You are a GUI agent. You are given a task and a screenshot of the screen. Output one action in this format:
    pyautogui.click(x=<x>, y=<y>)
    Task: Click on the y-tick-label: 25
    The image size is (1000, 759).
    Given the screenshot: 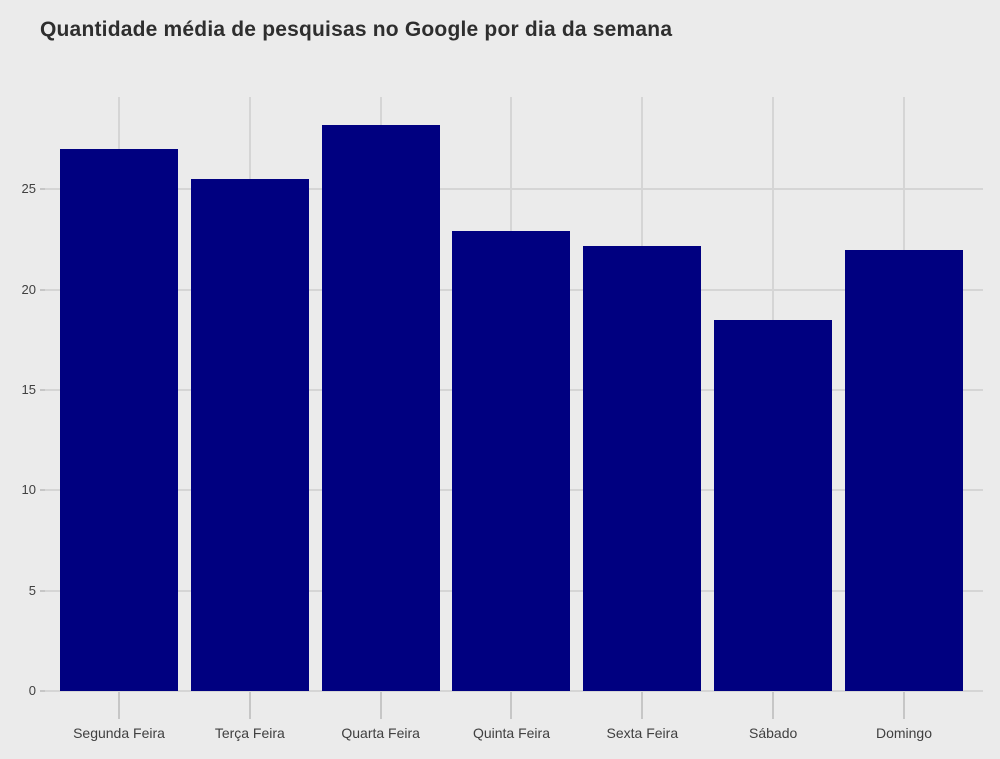 What is the action you would take?
    pyautogui.click(x=28, y=189)
    